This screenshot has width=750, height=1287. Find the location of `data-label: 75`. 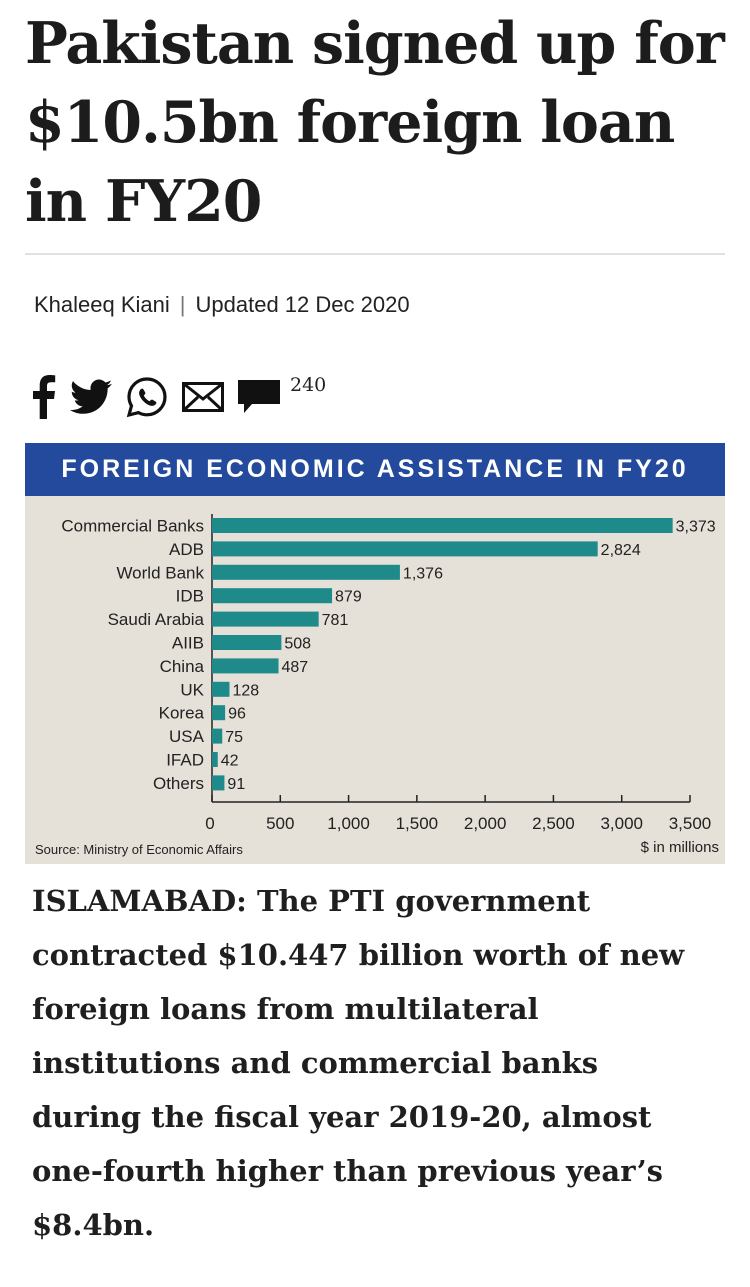

data-label: 75 is located at coordinates (234, 737).